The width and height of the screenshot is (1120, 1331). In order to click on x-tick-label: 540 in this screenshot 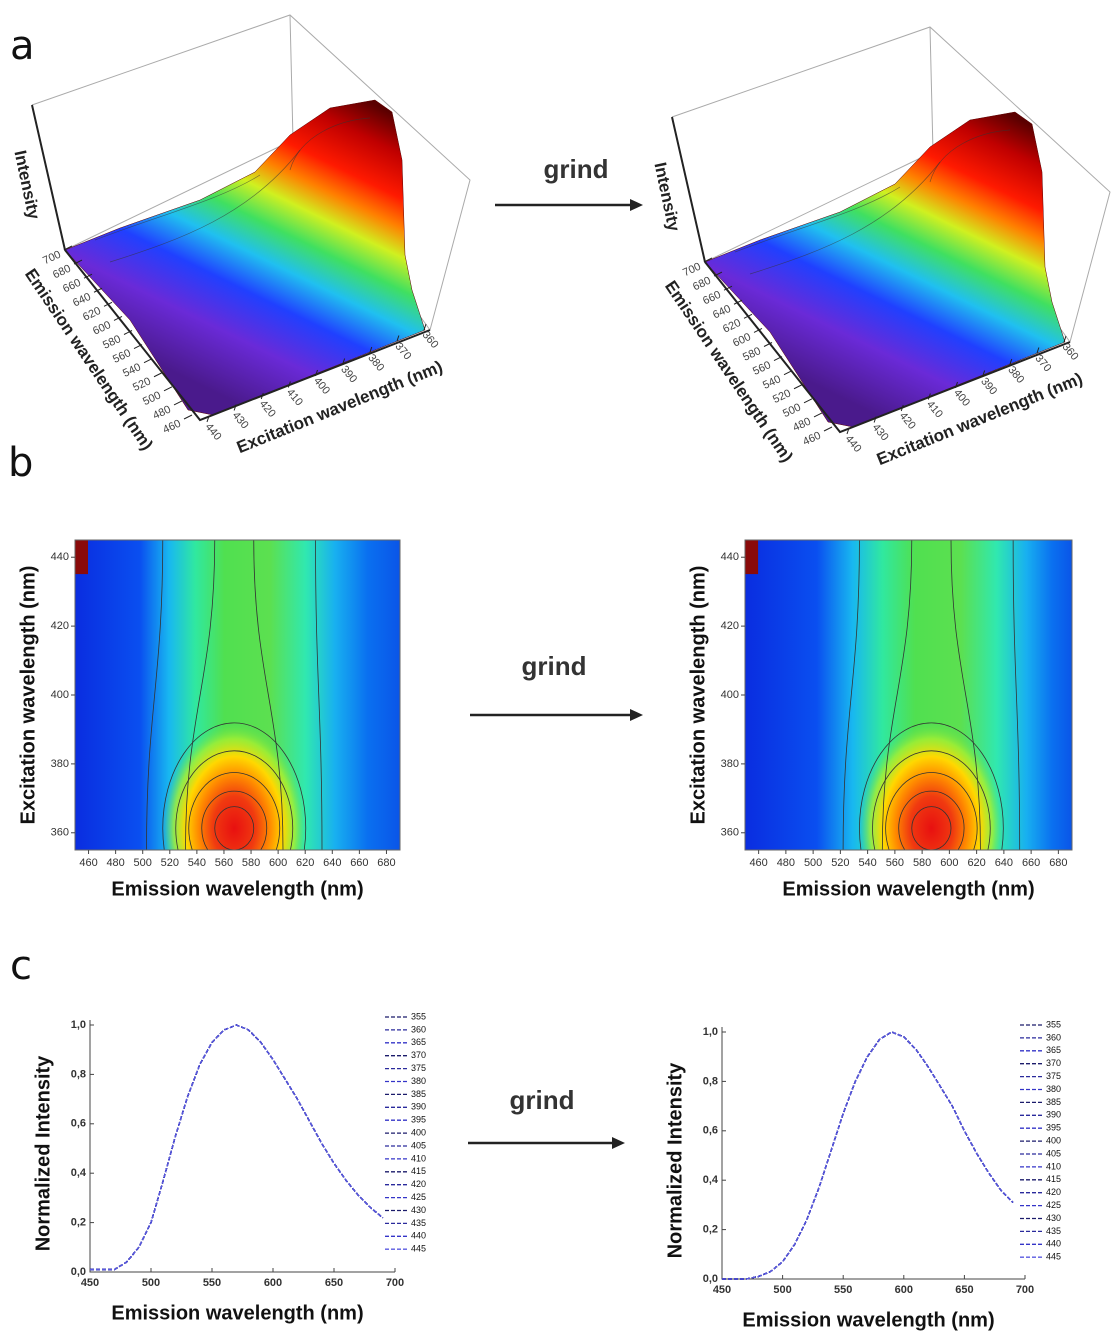, I will do `click(197, 863)`.